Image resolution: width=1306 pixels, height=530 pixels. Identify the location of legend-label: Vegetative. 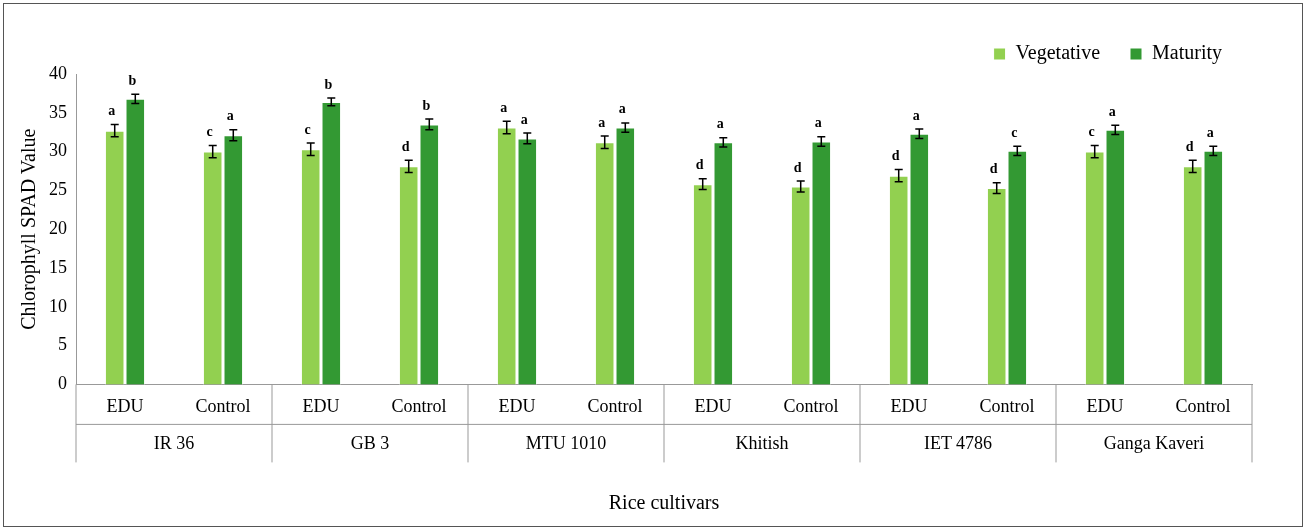
(1058, 53).